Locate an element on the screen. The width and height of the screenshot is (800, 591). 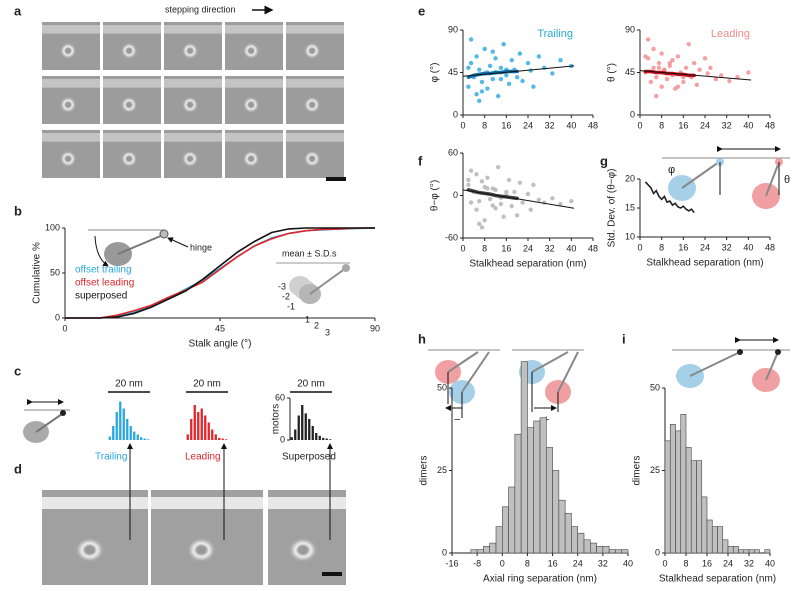
angle-label: θ is located at coordinates (787, 180).